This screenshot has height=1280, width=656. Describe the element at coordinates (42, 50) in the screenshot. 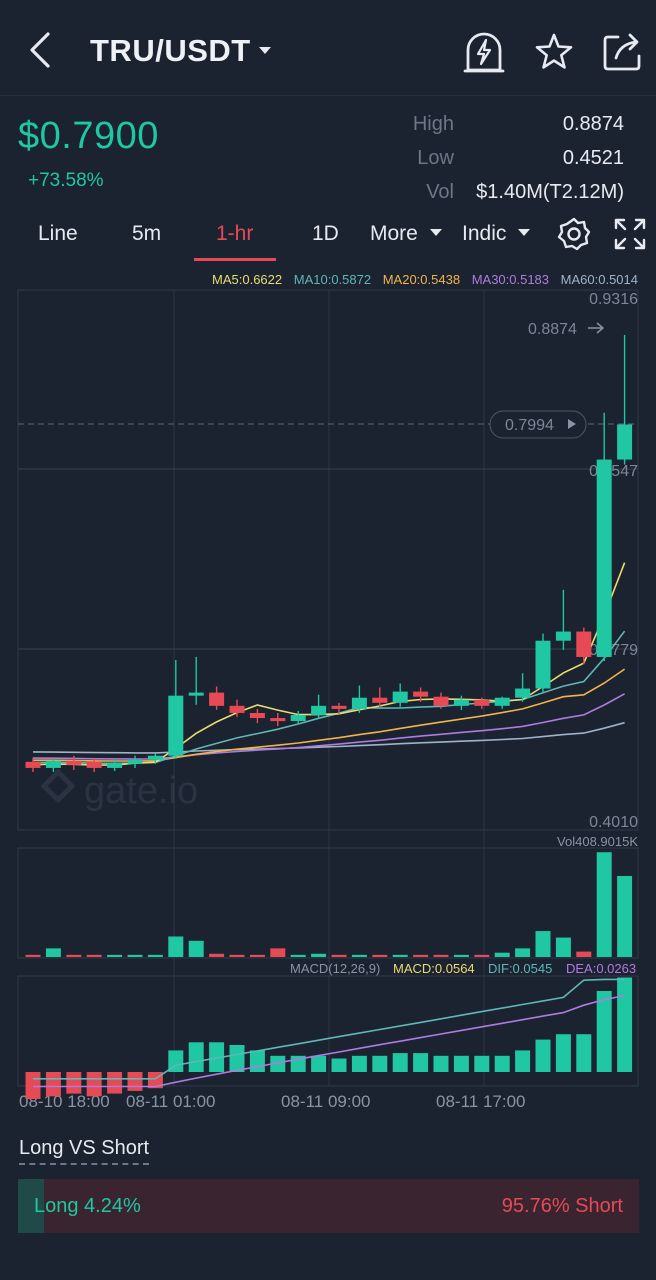

I see `back-arrow-icon` at that location.